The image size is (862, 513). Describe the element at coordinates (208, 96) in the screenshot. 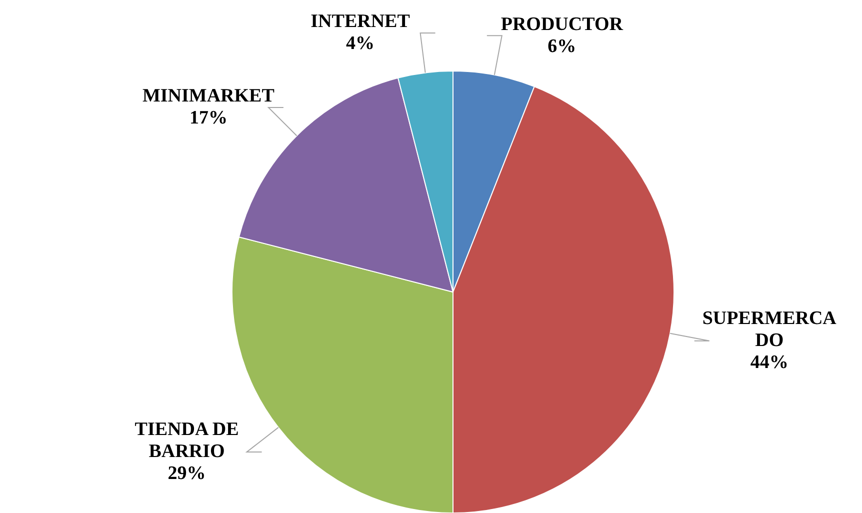

I see `slice-label: MINIMARKET` at that location.